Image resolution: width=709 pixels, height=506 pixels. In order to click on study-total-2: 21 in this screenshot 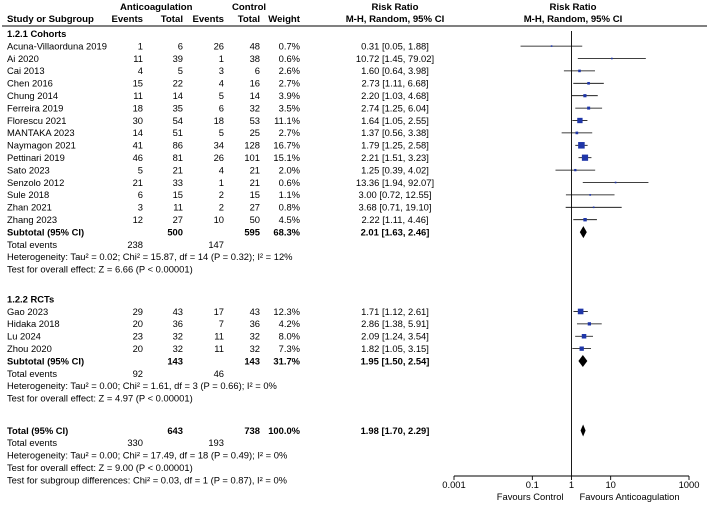, I will do `click(255, 182)`.